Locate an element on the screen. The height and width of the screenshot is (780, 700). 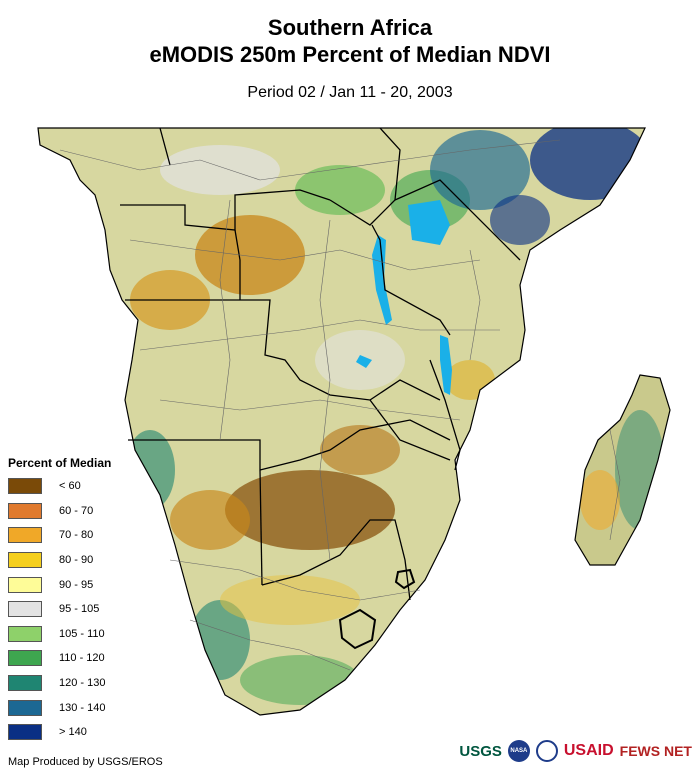
legend-item: < 60 is located at coordinates (73, 486).